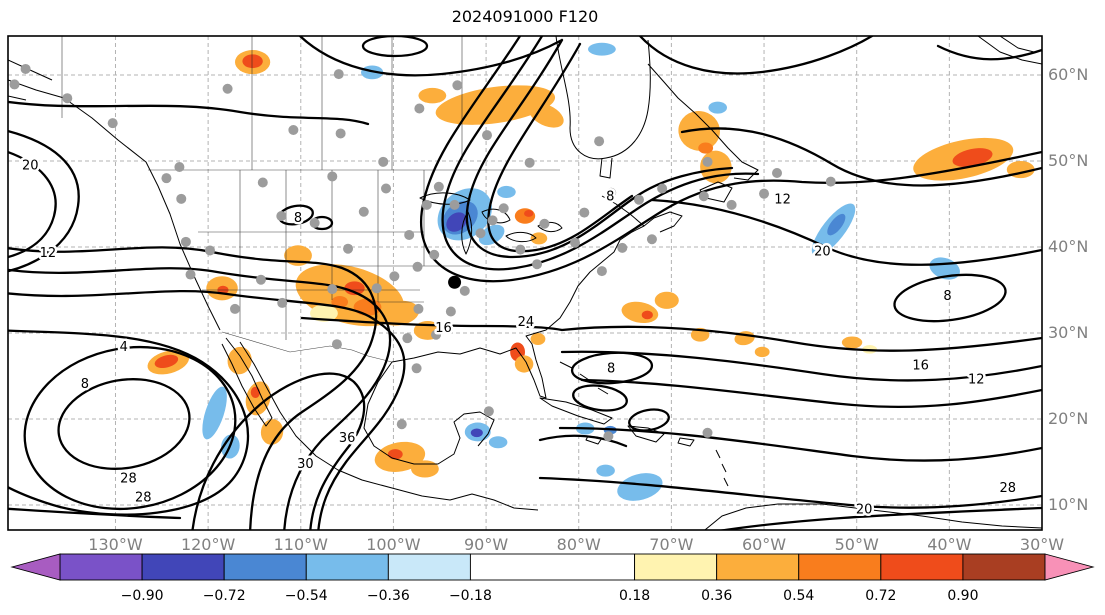 The width and height of the screenshot is (1105, 615). I want to click on contour-label: 28, so click(128, 478).